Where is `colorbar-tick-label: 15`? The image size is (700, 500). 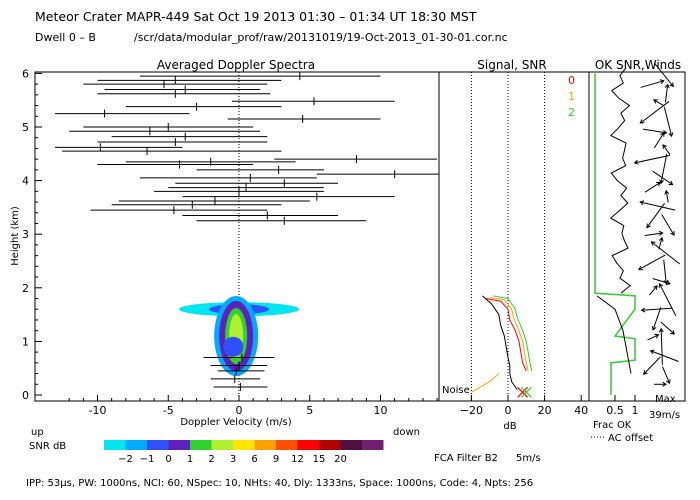
colorbar-tick-label: 15 is located at coordinates (319, 459).